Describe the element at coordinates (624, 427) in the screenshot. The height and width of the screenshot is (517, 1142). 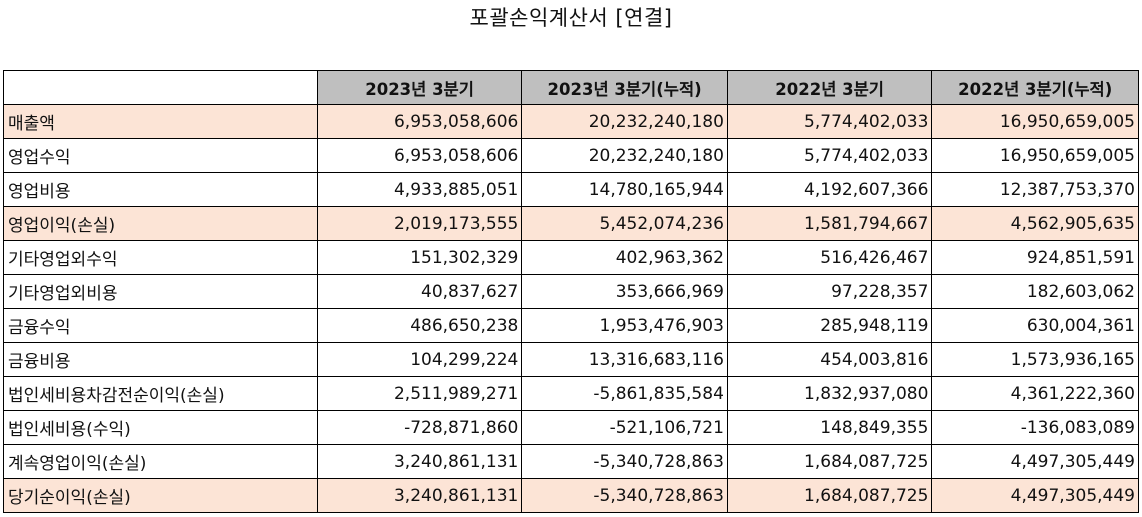
I see `row-value: -521,106,721` at that location.